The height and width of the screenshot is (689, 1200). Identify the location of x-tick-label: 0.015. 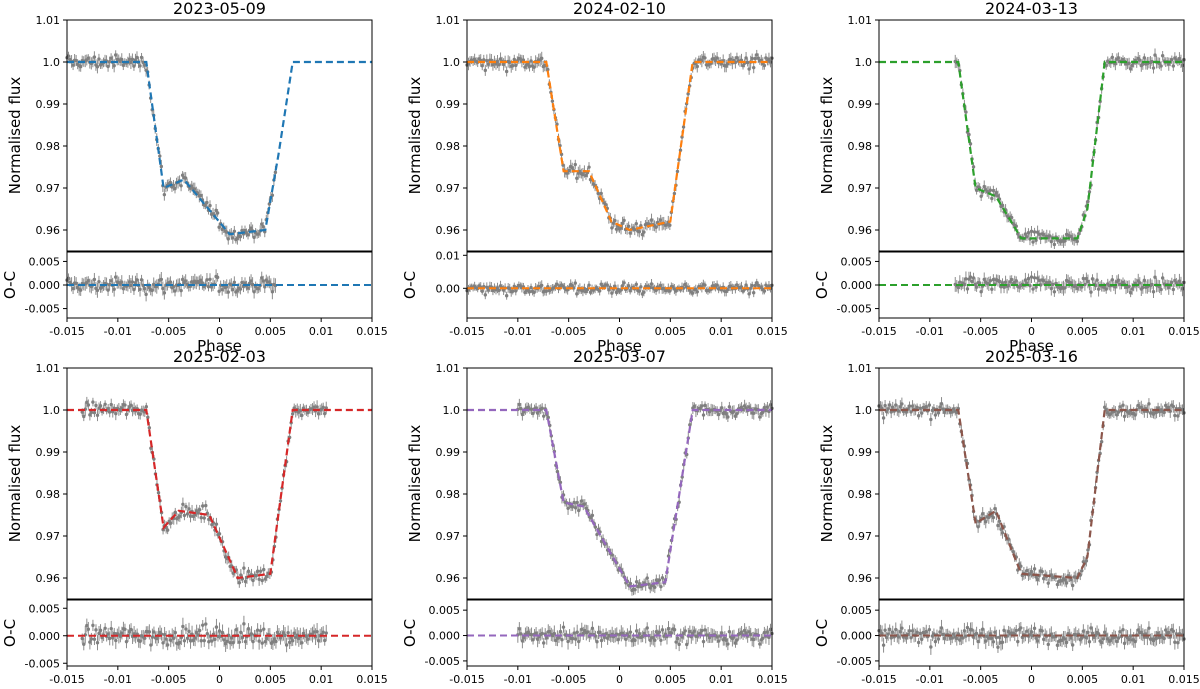
(372, 331).